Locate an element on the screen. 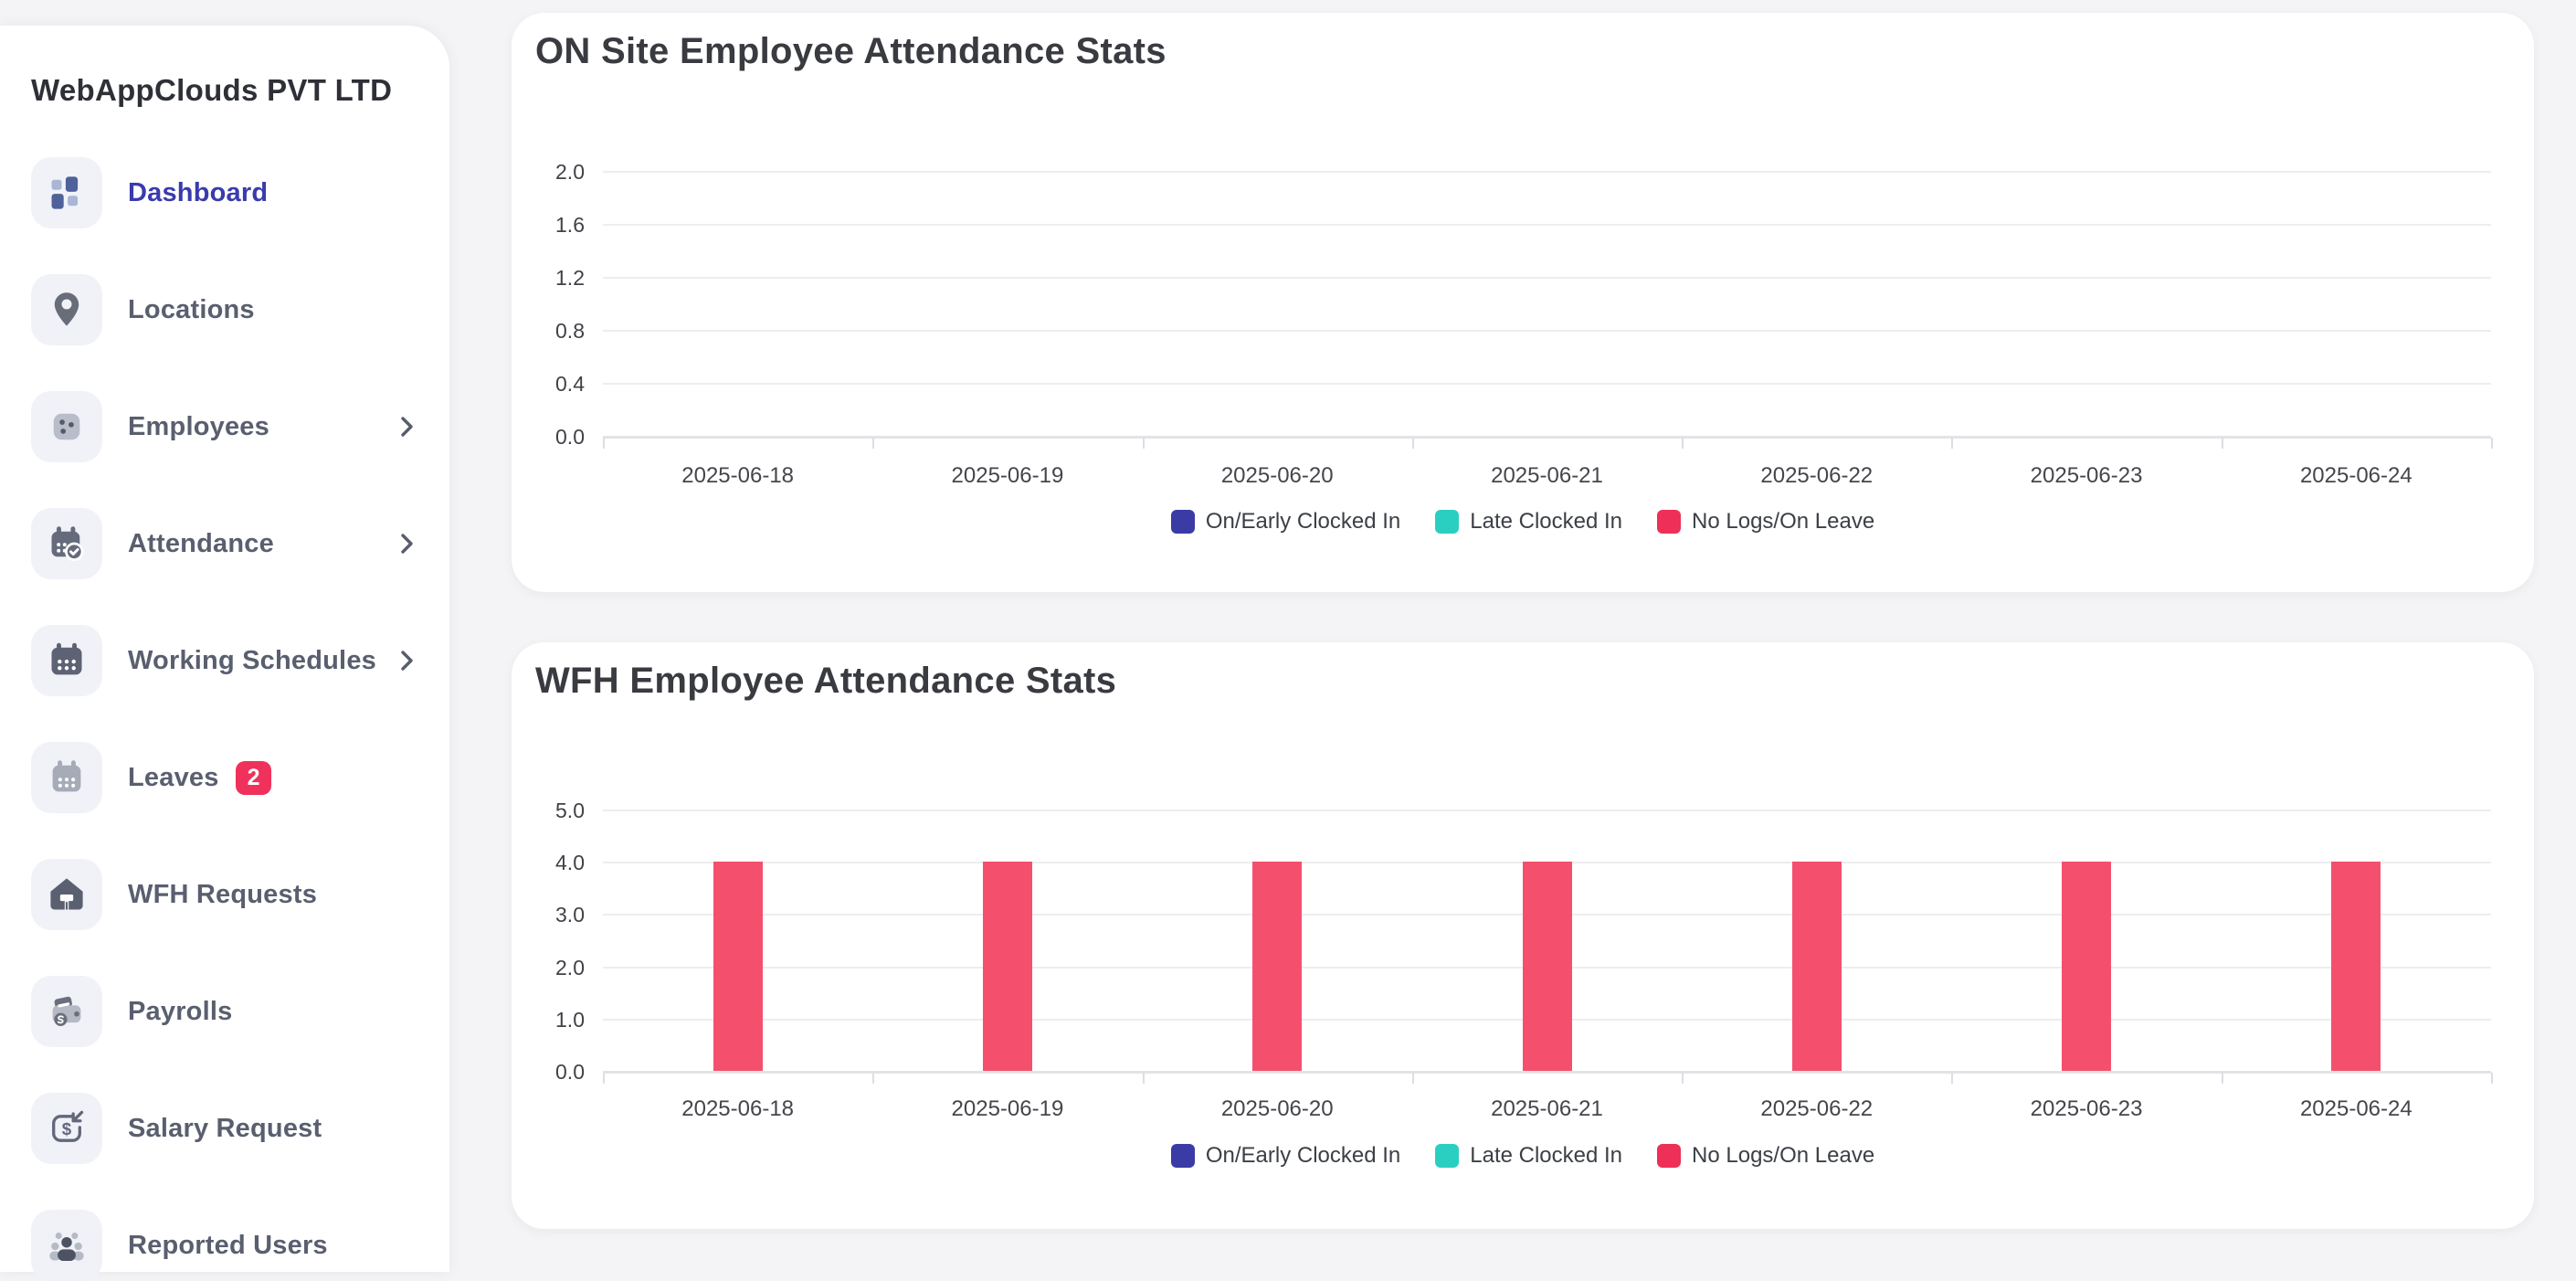 This screenshot has width=2576, height=1281. y-axis-tick-label: 2.0 is located at coordinates (570, 172).